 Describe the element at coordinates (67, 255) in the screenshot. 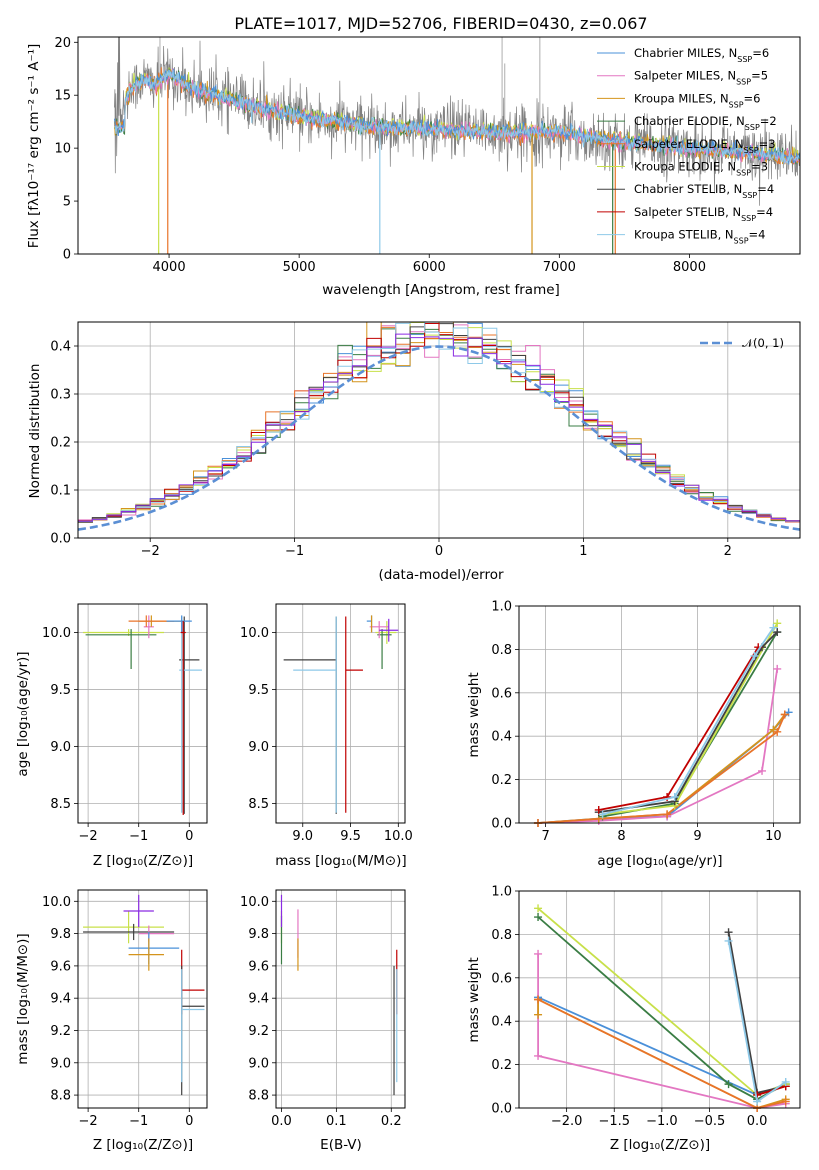

I see `y-tick-label: 0` at that location.